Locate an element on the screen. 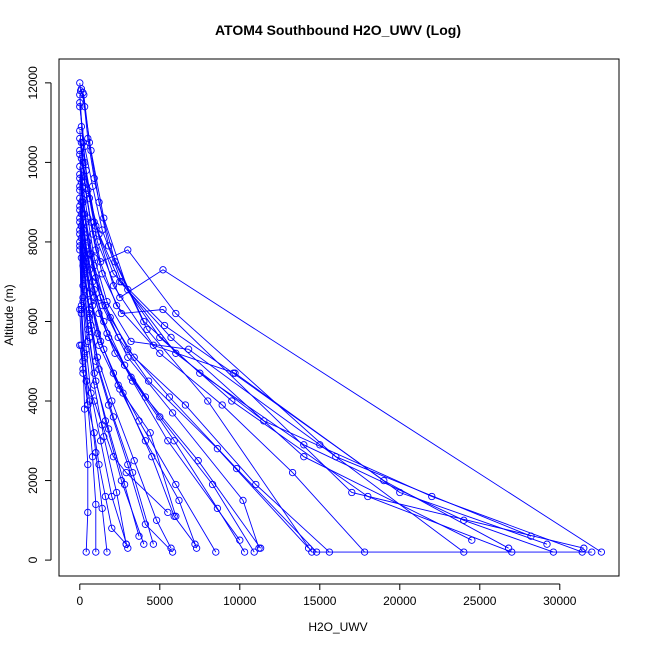 This screenshot has height=655, width=650. y-tick-label: 6000 is located at coordinates (33, 321).